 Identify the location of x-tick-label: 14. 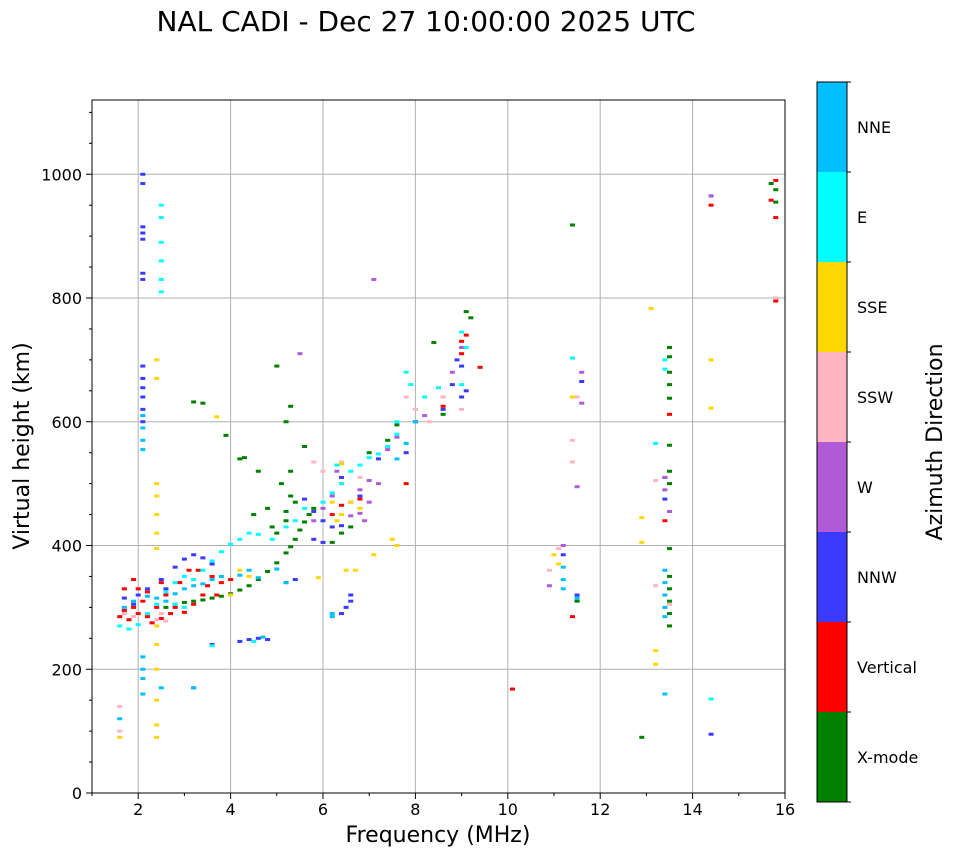
(692, 809).